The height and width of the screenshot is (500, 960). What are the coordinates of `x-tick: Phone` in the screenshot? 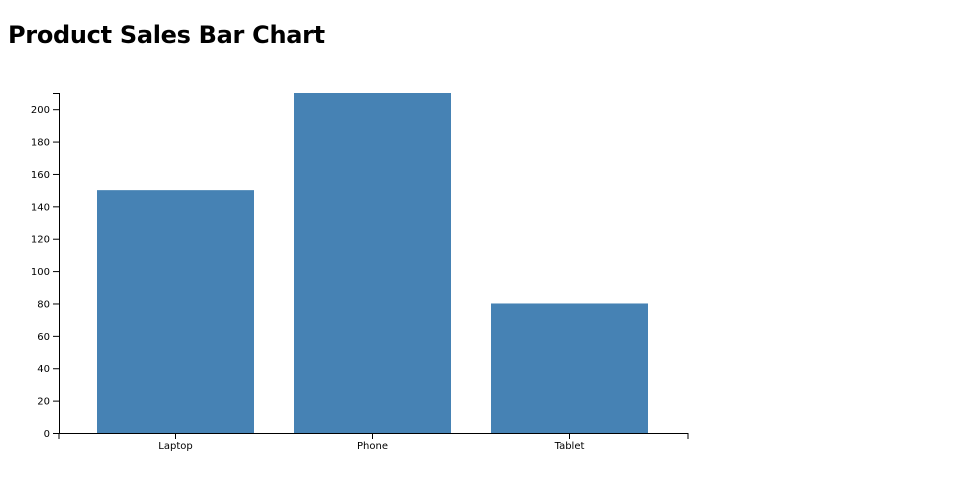 It's located at (372, 442).